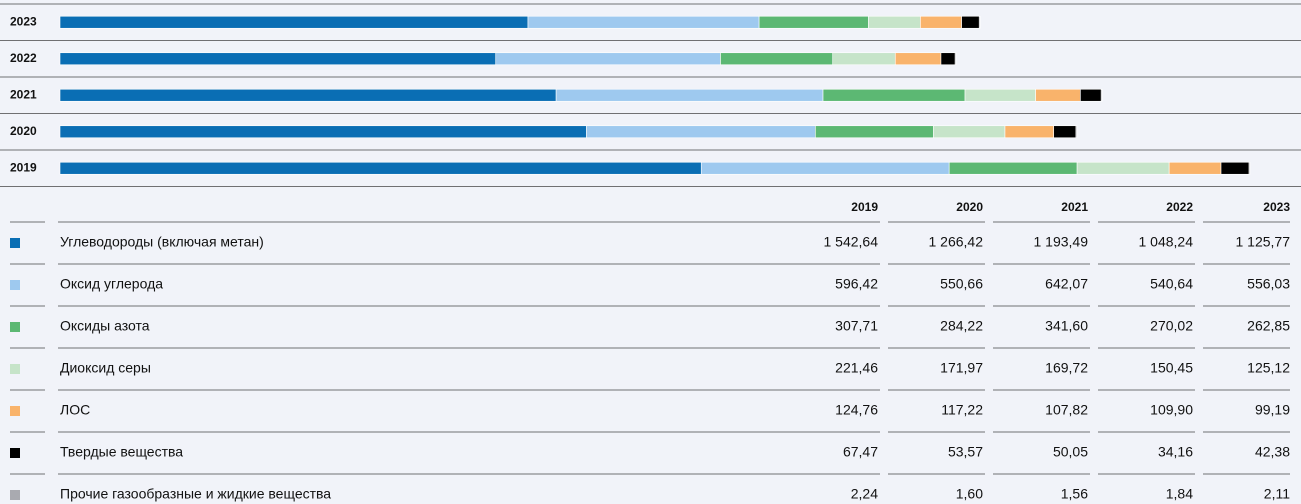 The height and width of the screenshot is (504, 1301). I want to click on year-label: 2022, so click(23, 58).